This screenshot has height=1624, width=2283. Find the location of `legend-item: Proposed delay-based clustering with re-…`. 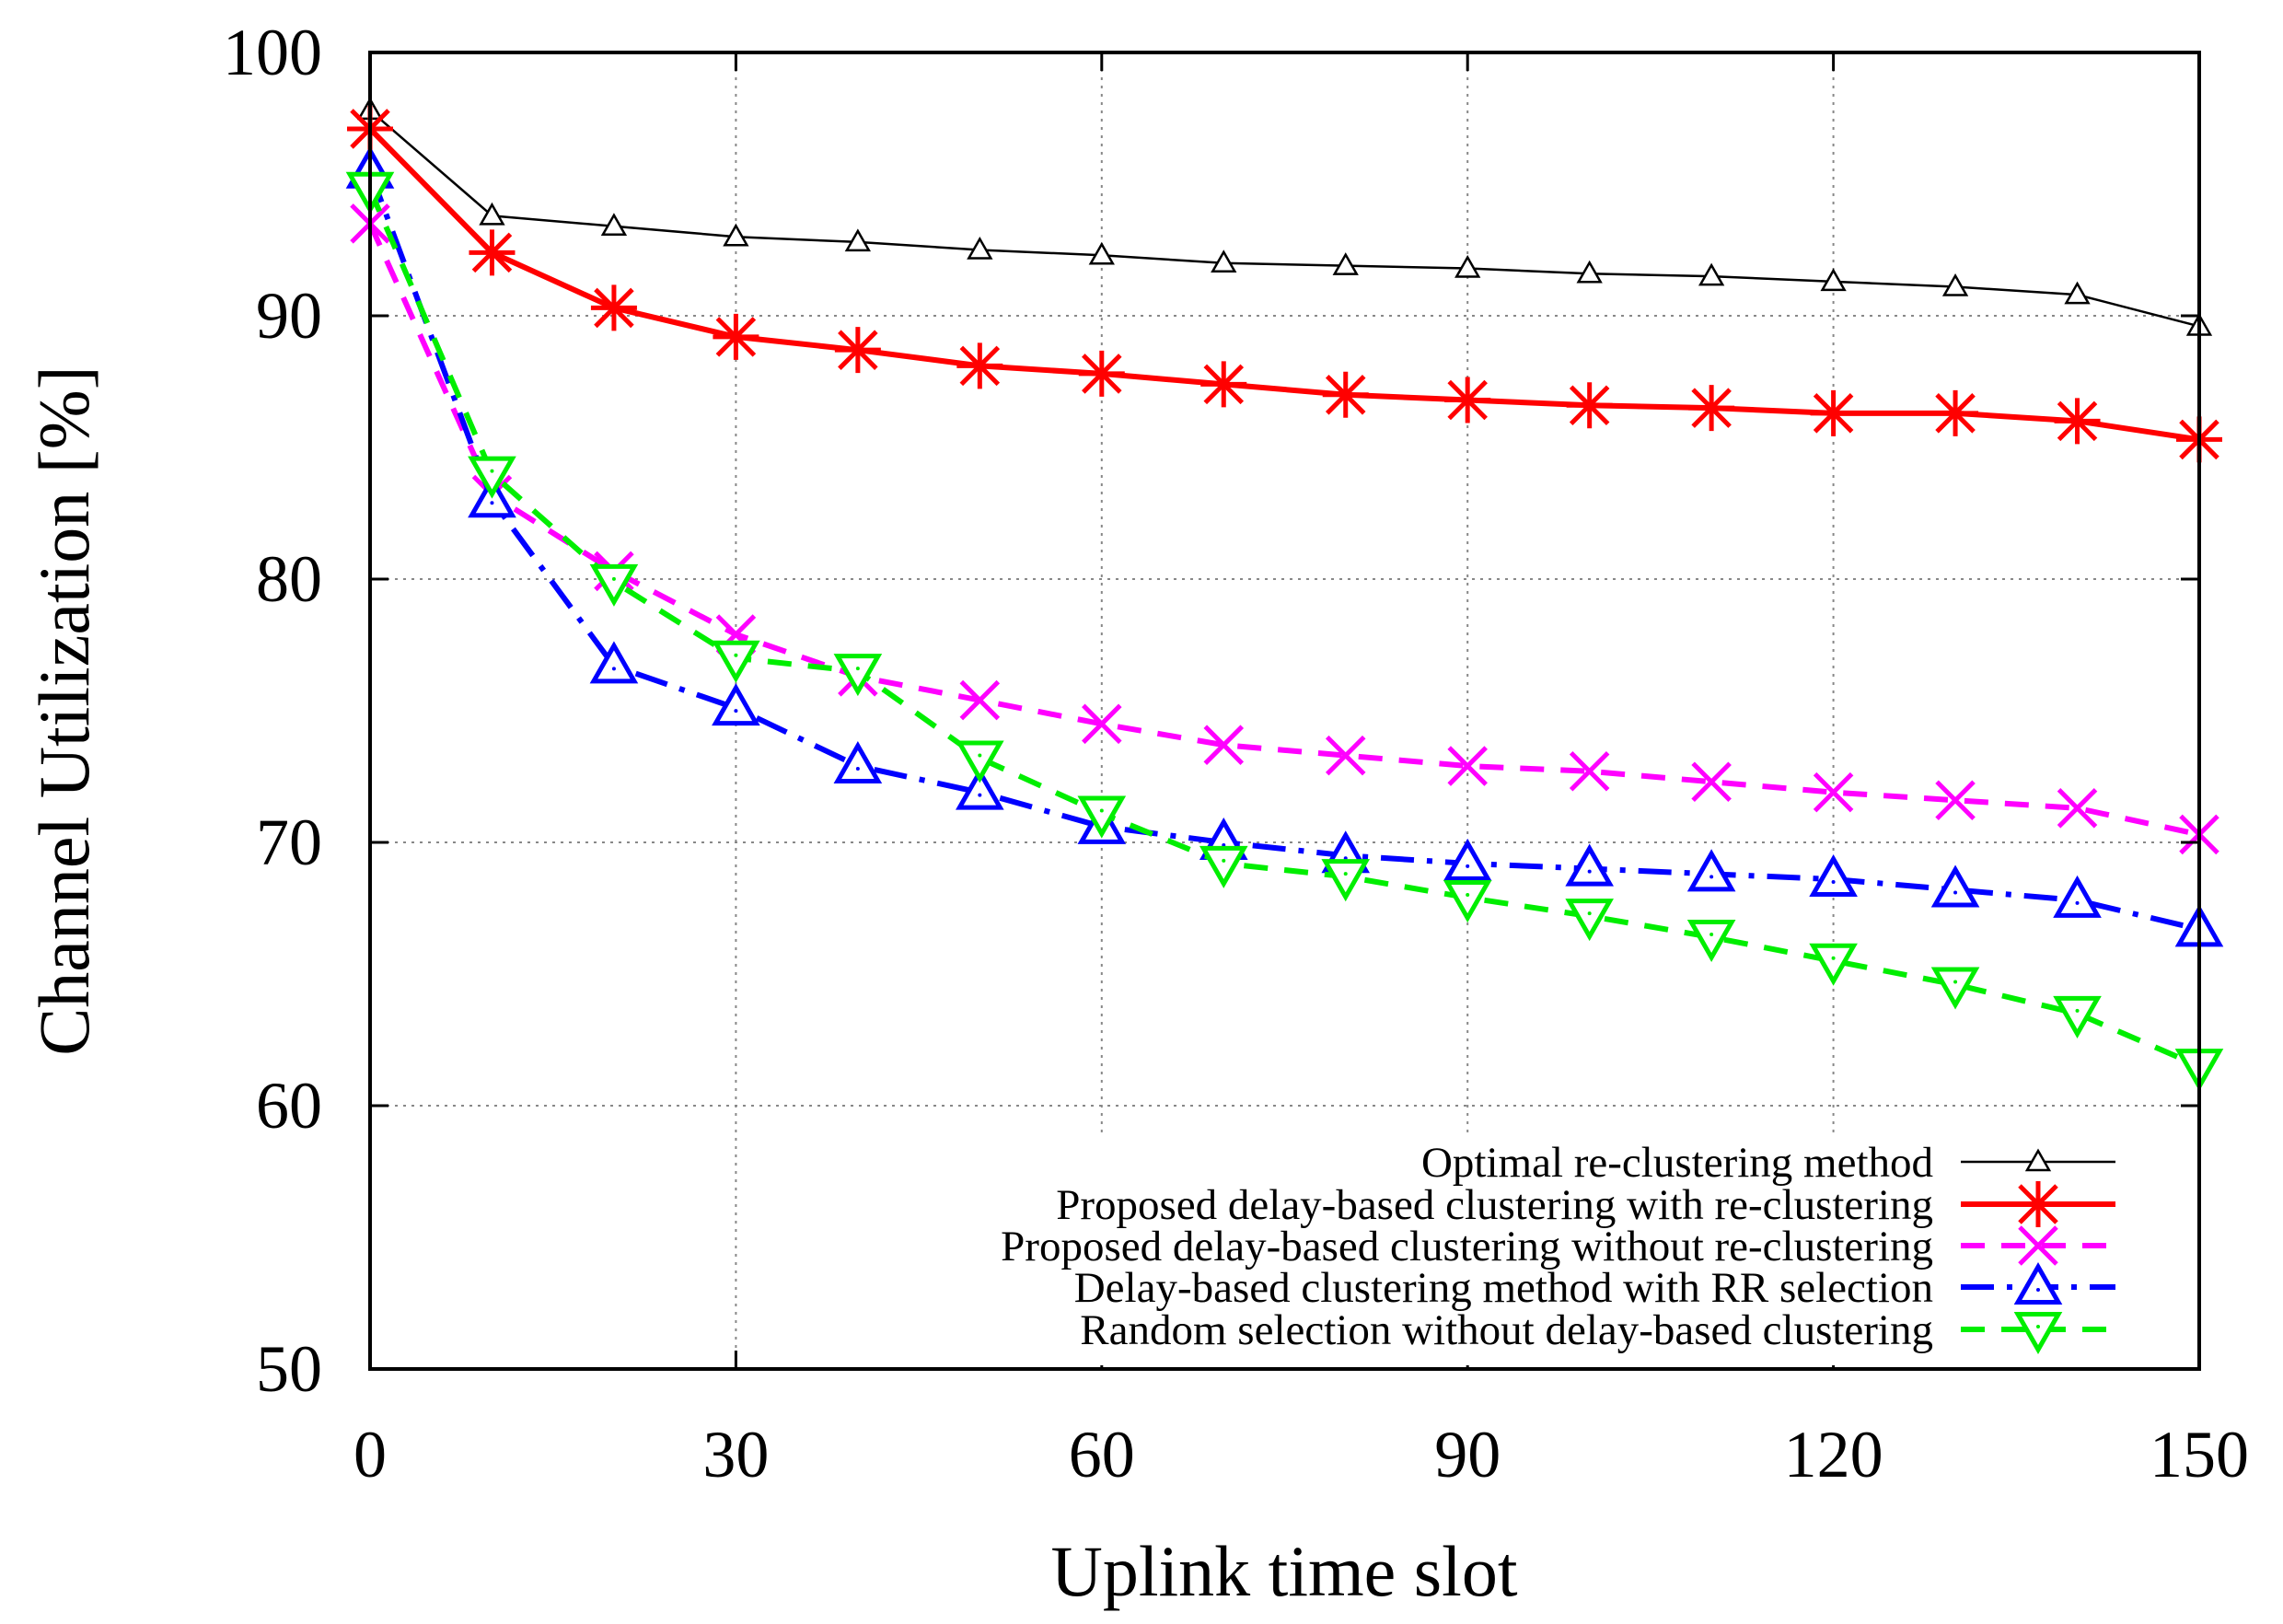

legend-item: Proposed delay-based clustering with re-… is located at coordinates (1585, 1205).